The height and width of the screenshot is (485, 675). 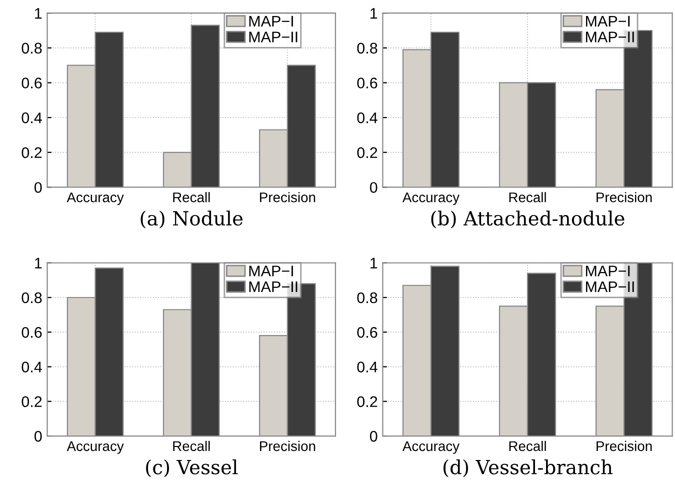 I want to click on x-axis-title: (a) Nodule, so click(x=191, y=219).